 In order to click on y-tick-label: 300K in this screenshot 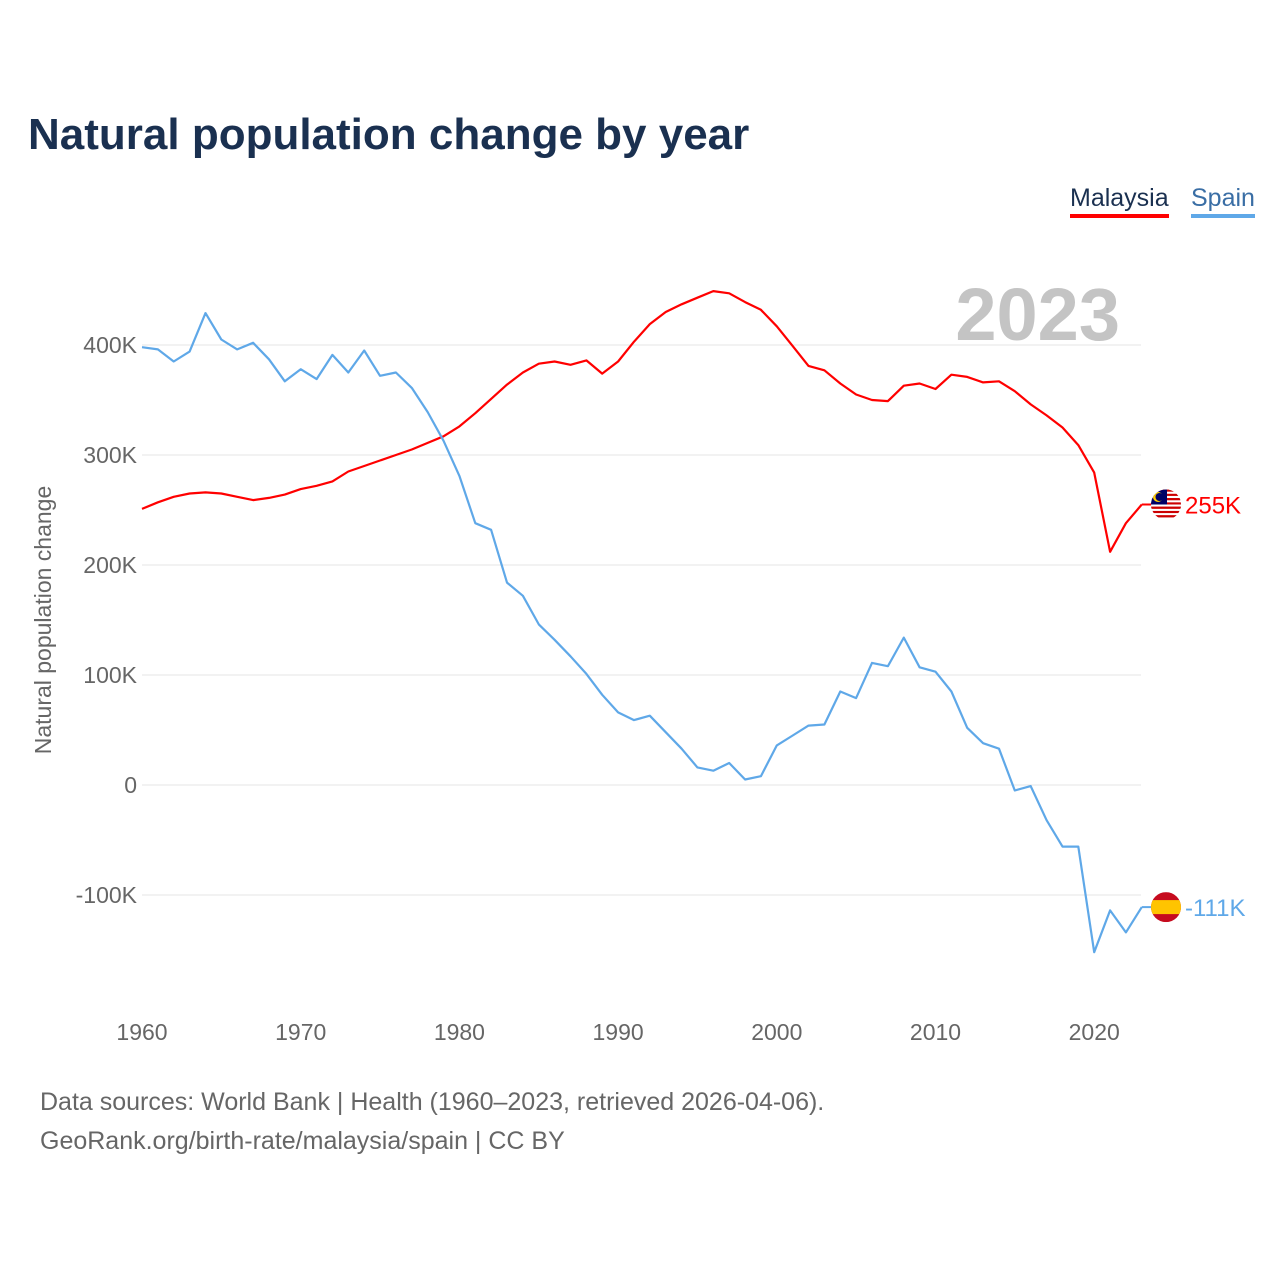, I will do `click(110, 455)`.